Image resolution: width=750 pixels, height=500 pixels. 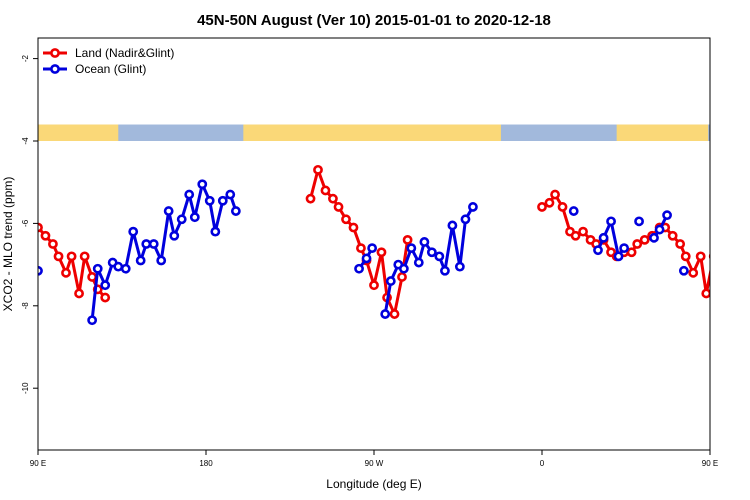 What do you see at coordinates (108, 61) in the screenshot?
I see `legend: Land (Nadir&Glint) Ocean (Glint)` at bounding box center [108, 61].